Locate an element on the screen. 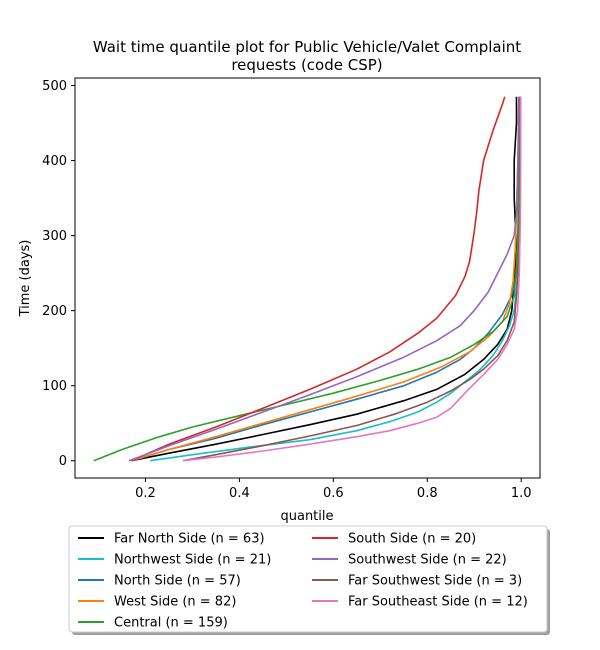 The width and height of the screenshot is (600, 650). legend-box is located at coordinates (308, 579).